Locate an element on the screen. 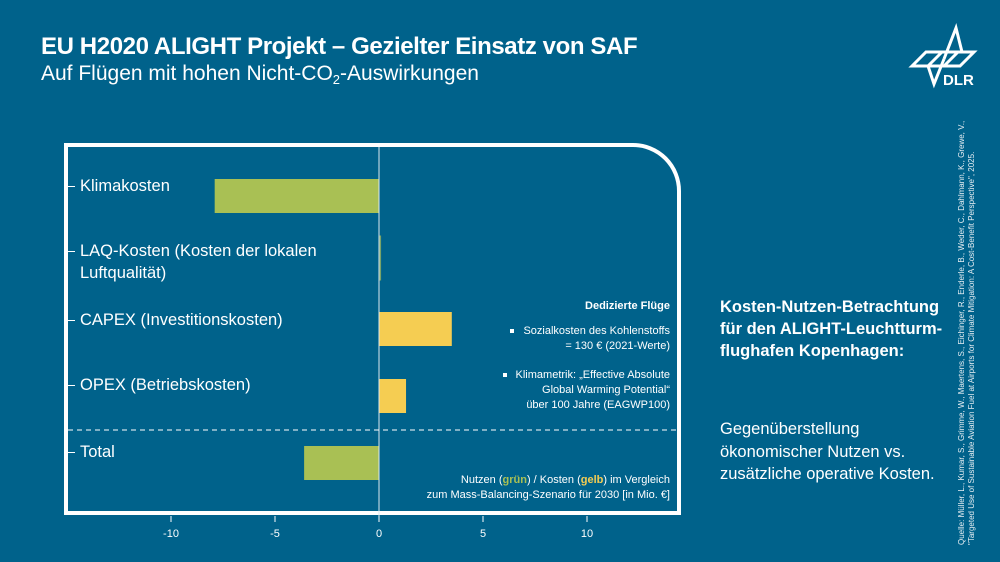  category-label: CAPEX (Investitionskosten) is located at coordinates (181, 320).